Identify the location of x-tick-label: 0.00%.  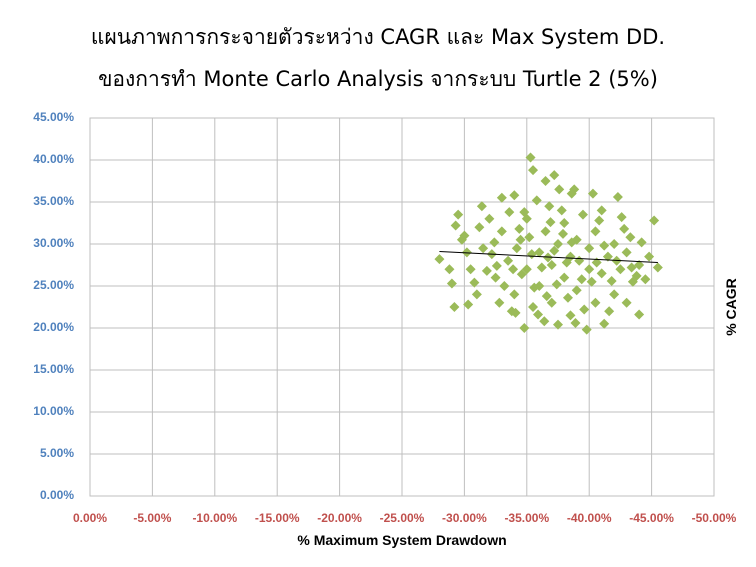
(90, 518).